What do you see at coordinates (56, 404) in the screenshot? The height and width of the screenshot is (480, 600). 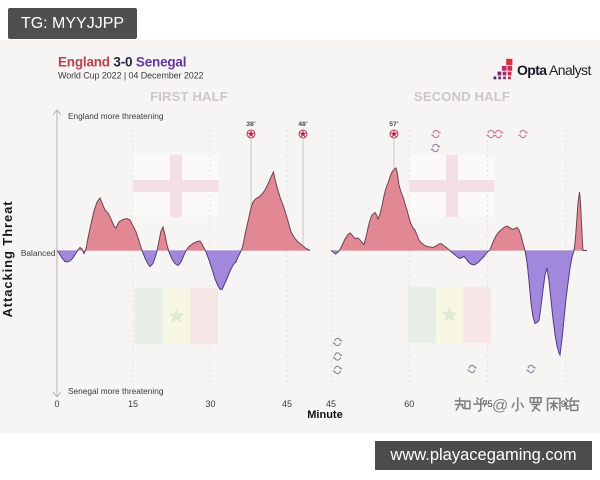 I see `svg-text: 0` at bounding box center [56, 404].